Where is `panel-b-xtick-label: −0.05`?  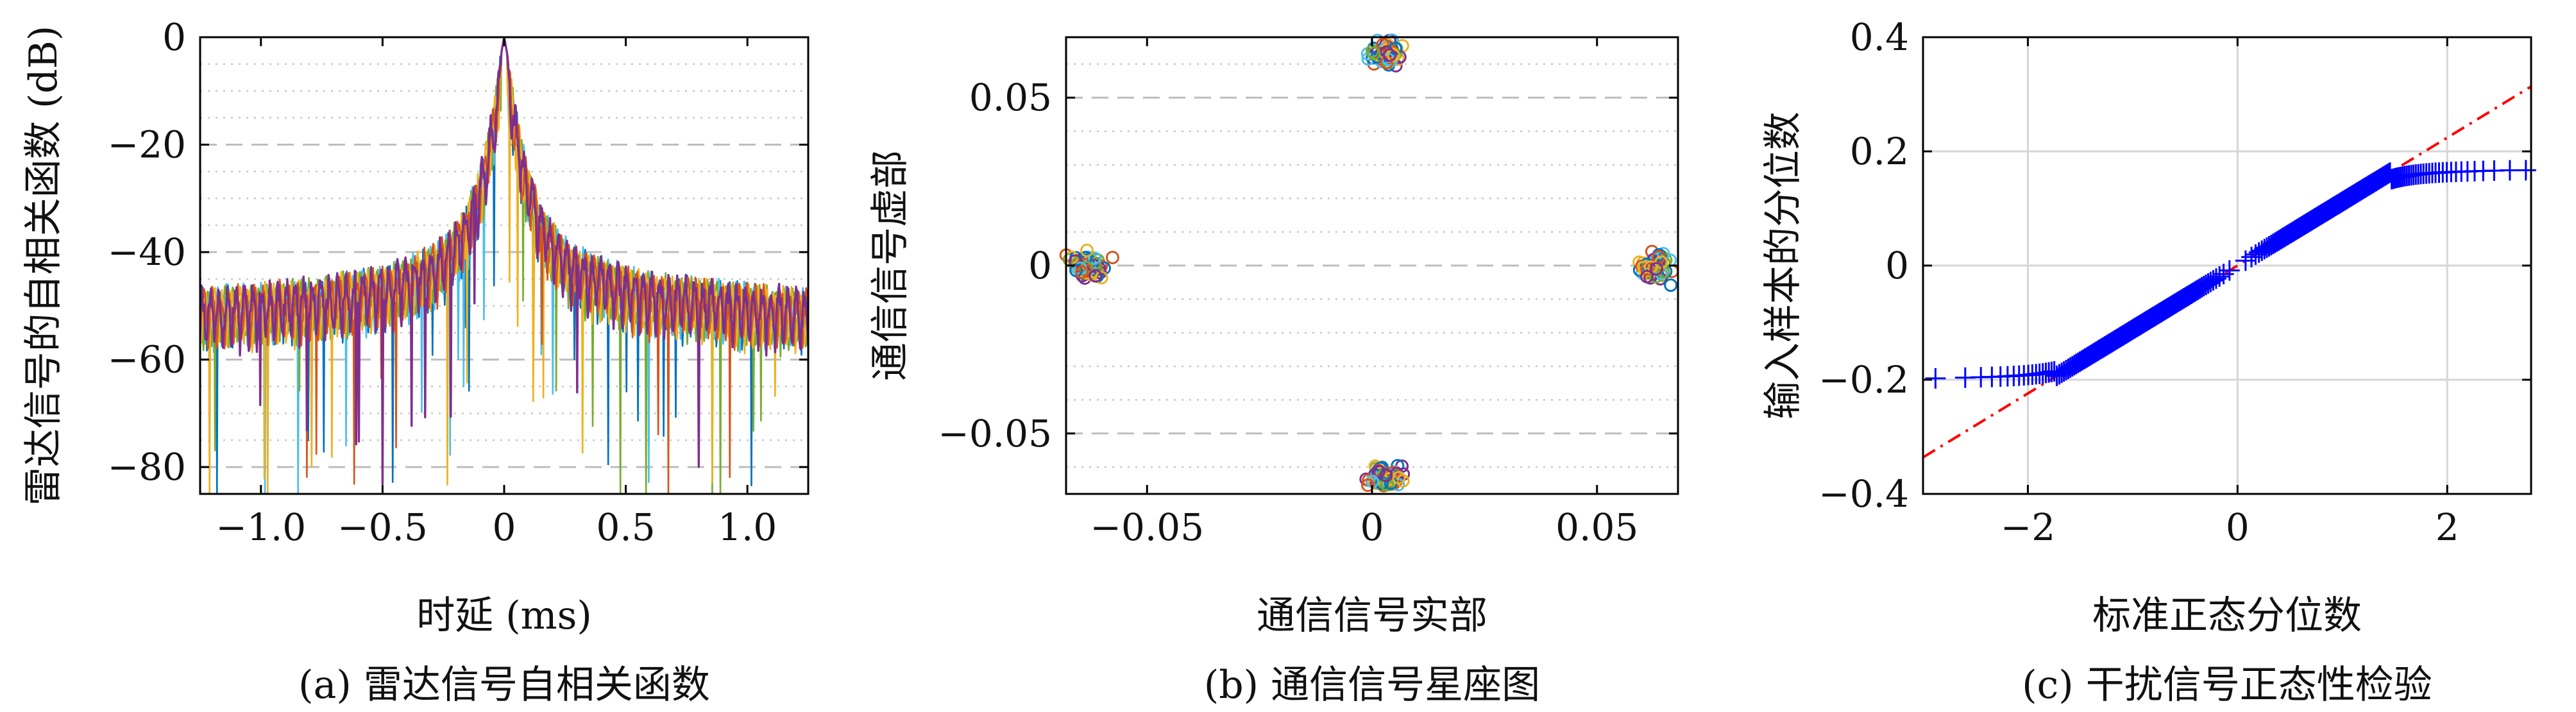 panel-b-xtick-label: −0.05 is located at coordinates (1147, 527).